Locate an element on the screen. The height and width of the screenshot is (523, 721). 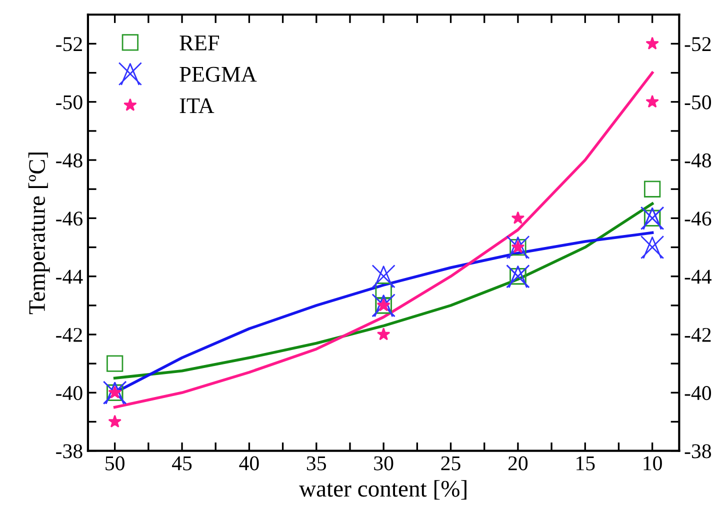
x-axis-title: water content [%] is located at coordinates (382, 490).